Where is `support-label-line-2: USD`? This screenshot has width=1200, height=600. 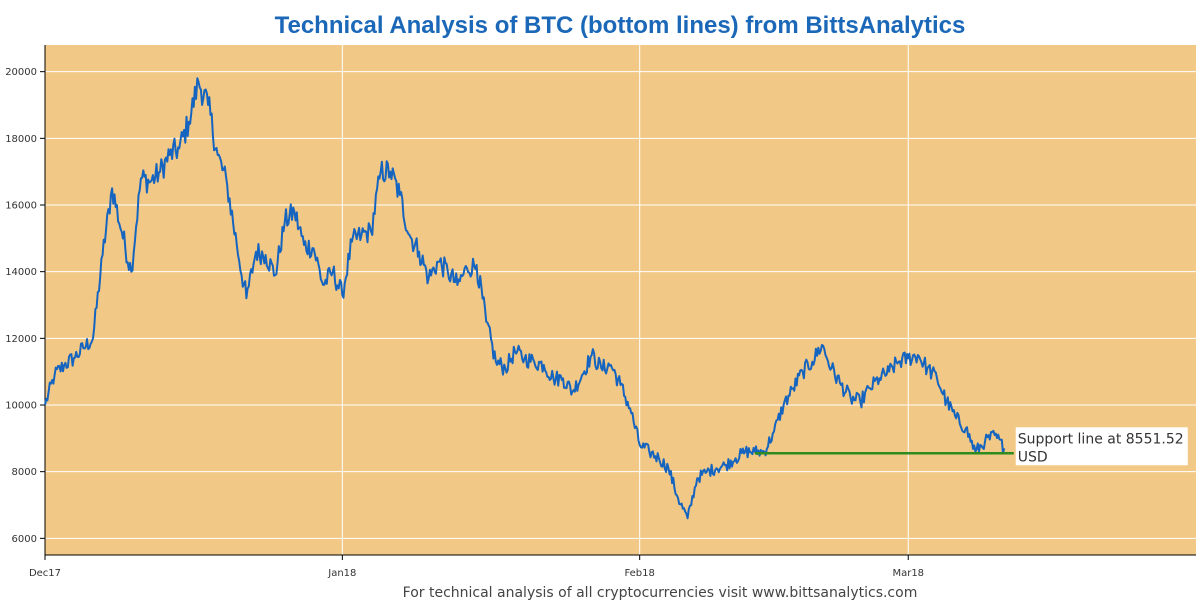 support-label-line-2: USD is located at coordinates (1033, 457).